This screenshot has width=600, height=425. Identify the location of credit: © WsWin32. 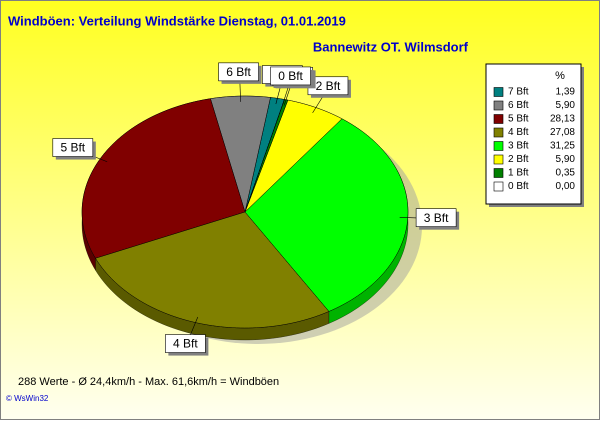
(27, 398).